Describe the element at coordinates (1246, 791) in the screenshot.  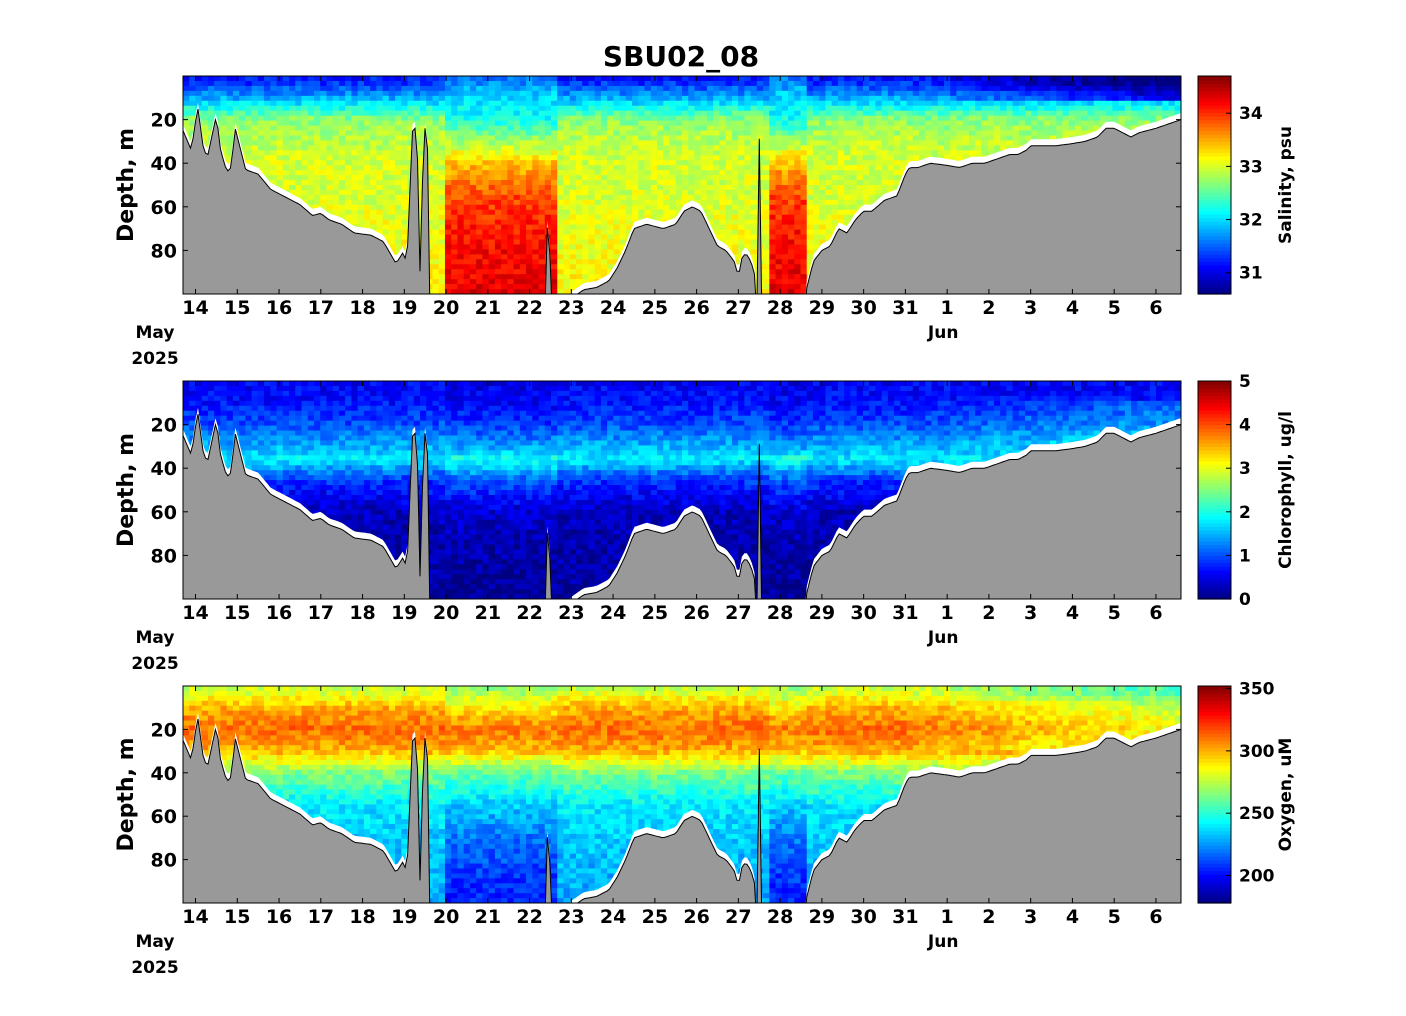
I see `oxygen-colorbar: 200 250 300 350 Oxygen, uM` at that location.